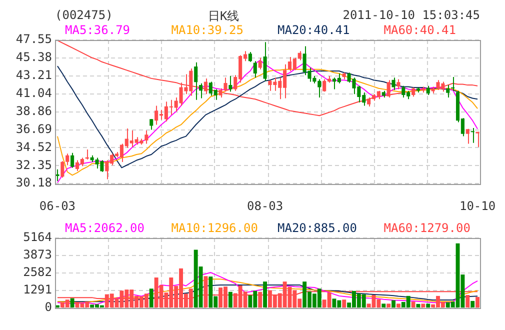 This screenshot has height=330, width=505. What do you see at coordinates (57, 205) in the screenshot?
I see `x-tick-label: 06-03` at bounding box center [57, 205].